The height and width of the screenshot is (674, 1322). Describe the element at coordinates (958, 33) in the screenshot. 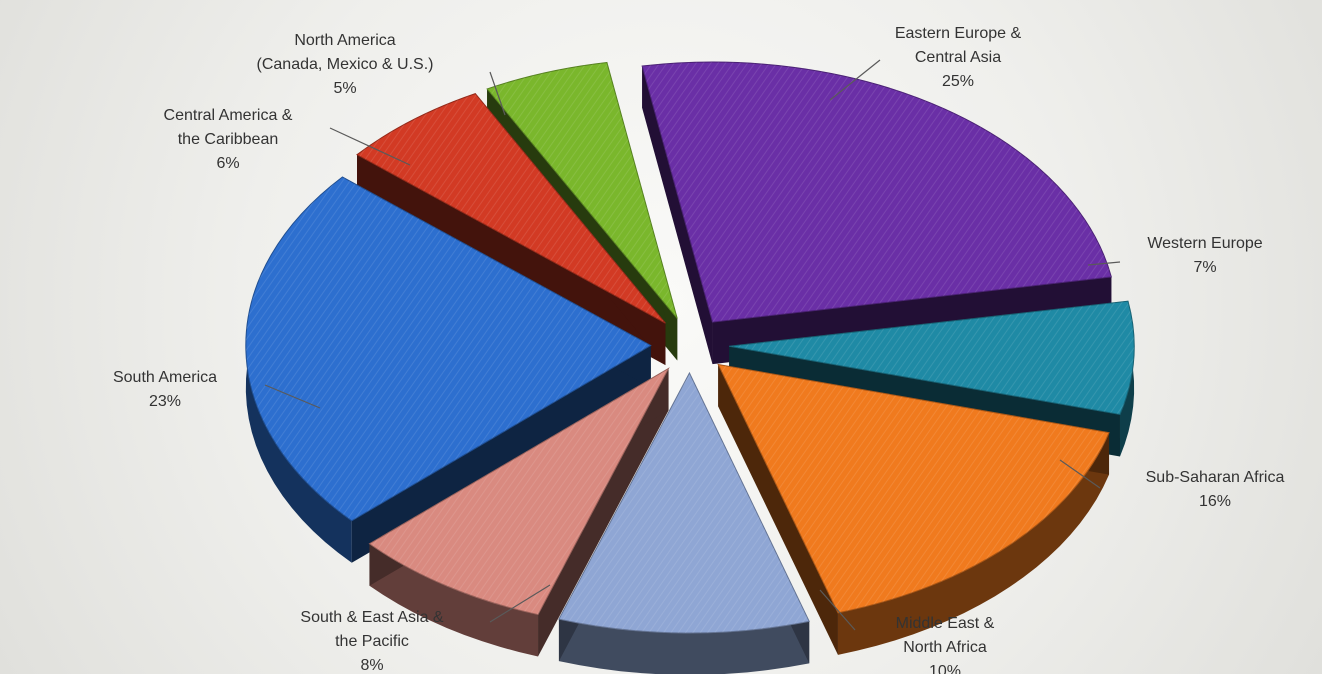

I see `slice-label-line-0-0: Eastern Europe &` at that location.